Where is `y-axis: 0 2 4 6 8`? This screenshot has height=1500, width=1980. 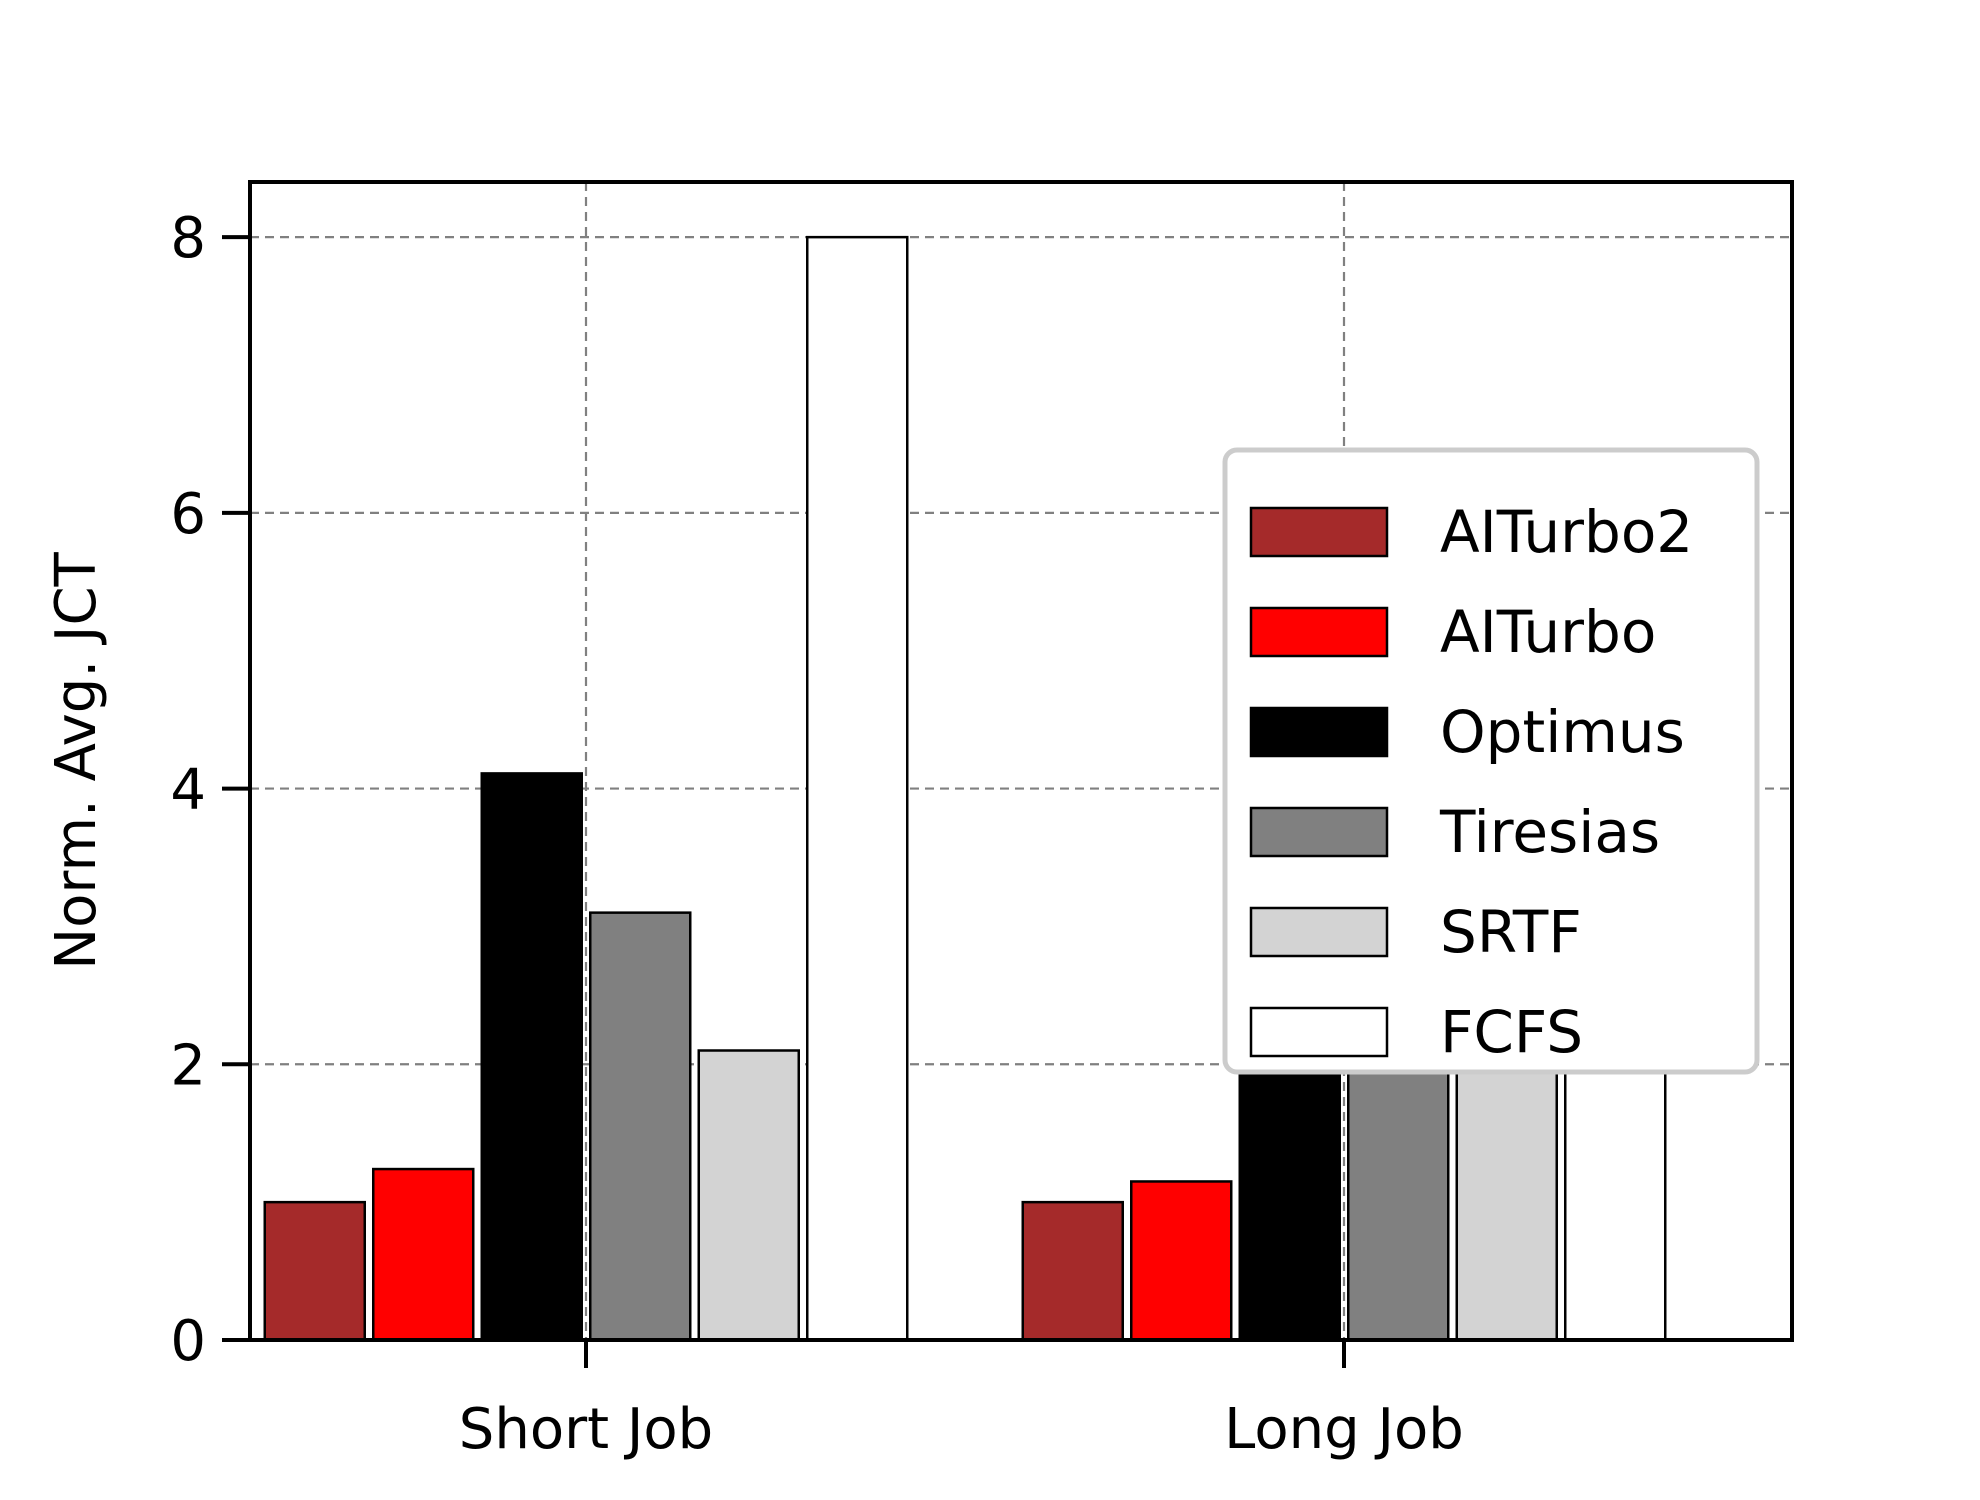
y-axis: 0 2 4 6 8 is located at coordinates (210, 790).